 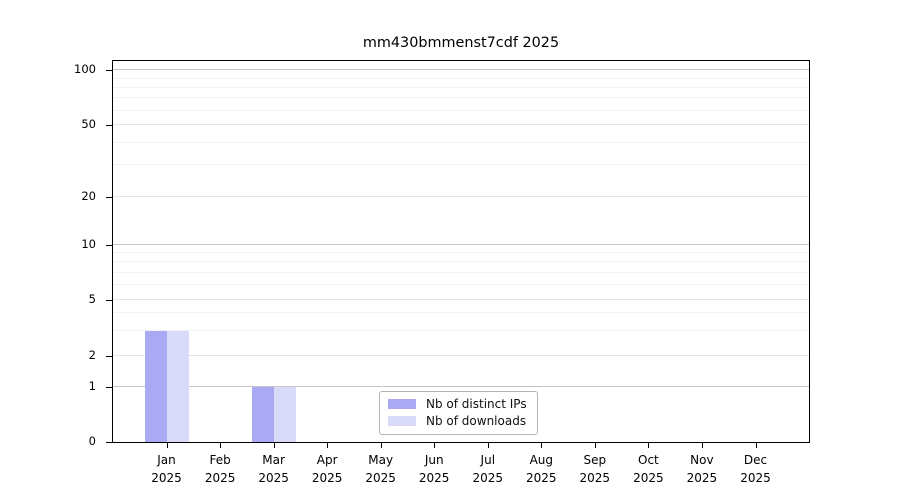 I want to click on legend-label-downloads: Nb of downloads, so click(x=476, y=421).